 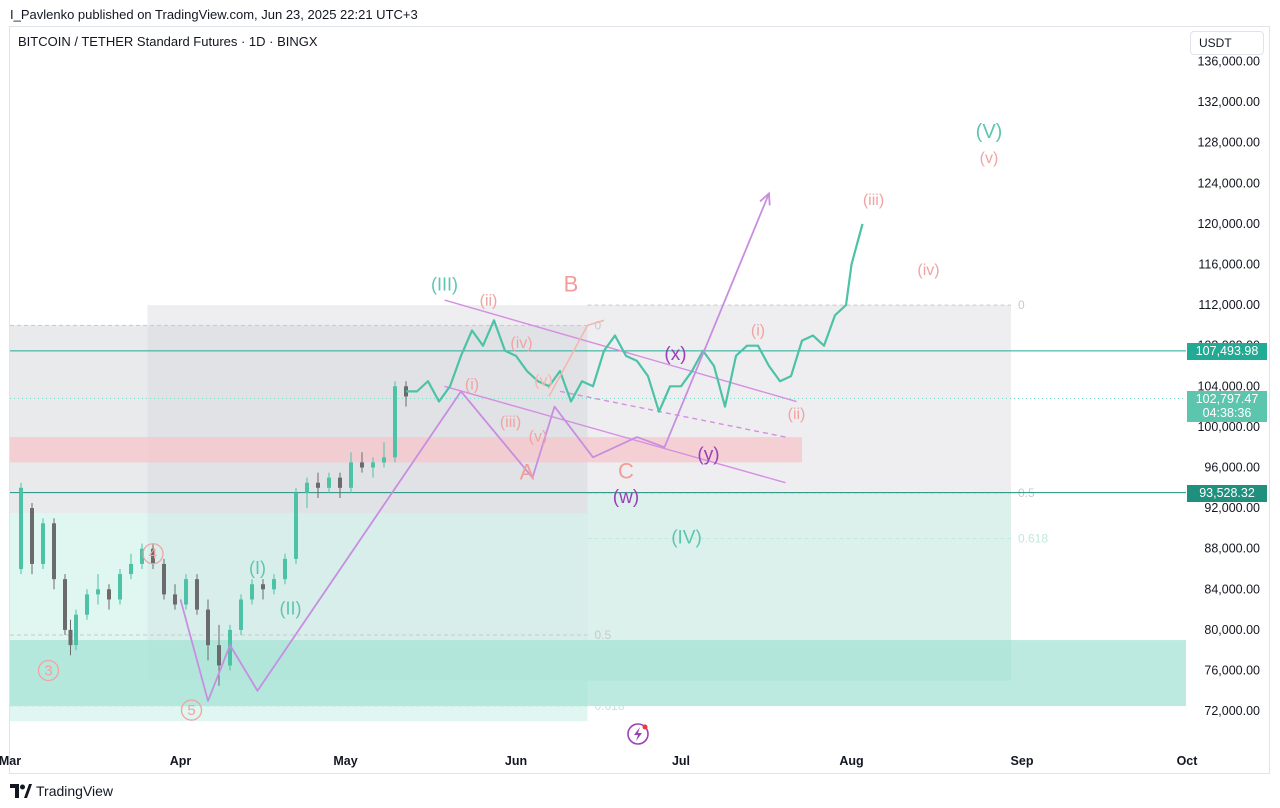 What do you see at coordinates (686, 538) in the screenshot?
I see `wave-label: (IV)` at bounding box center [686, 538].